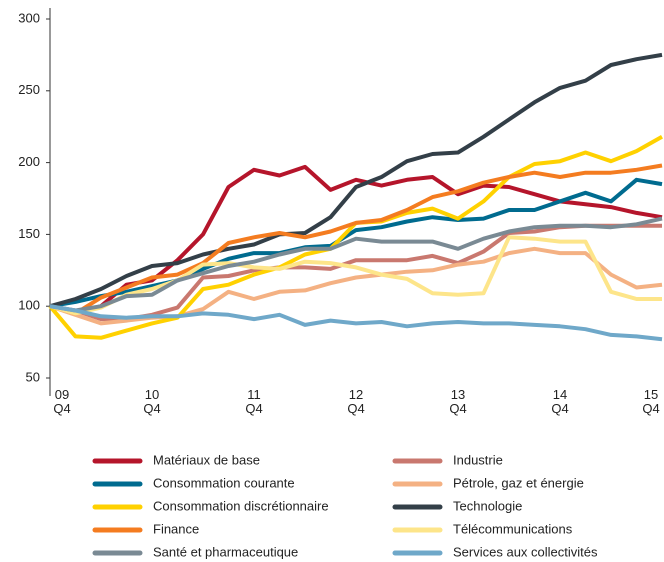  What do you see at coordinates (29, 161) in the screenshot?
I see `y-tick-label: 200` at bounding box center [29, 161].